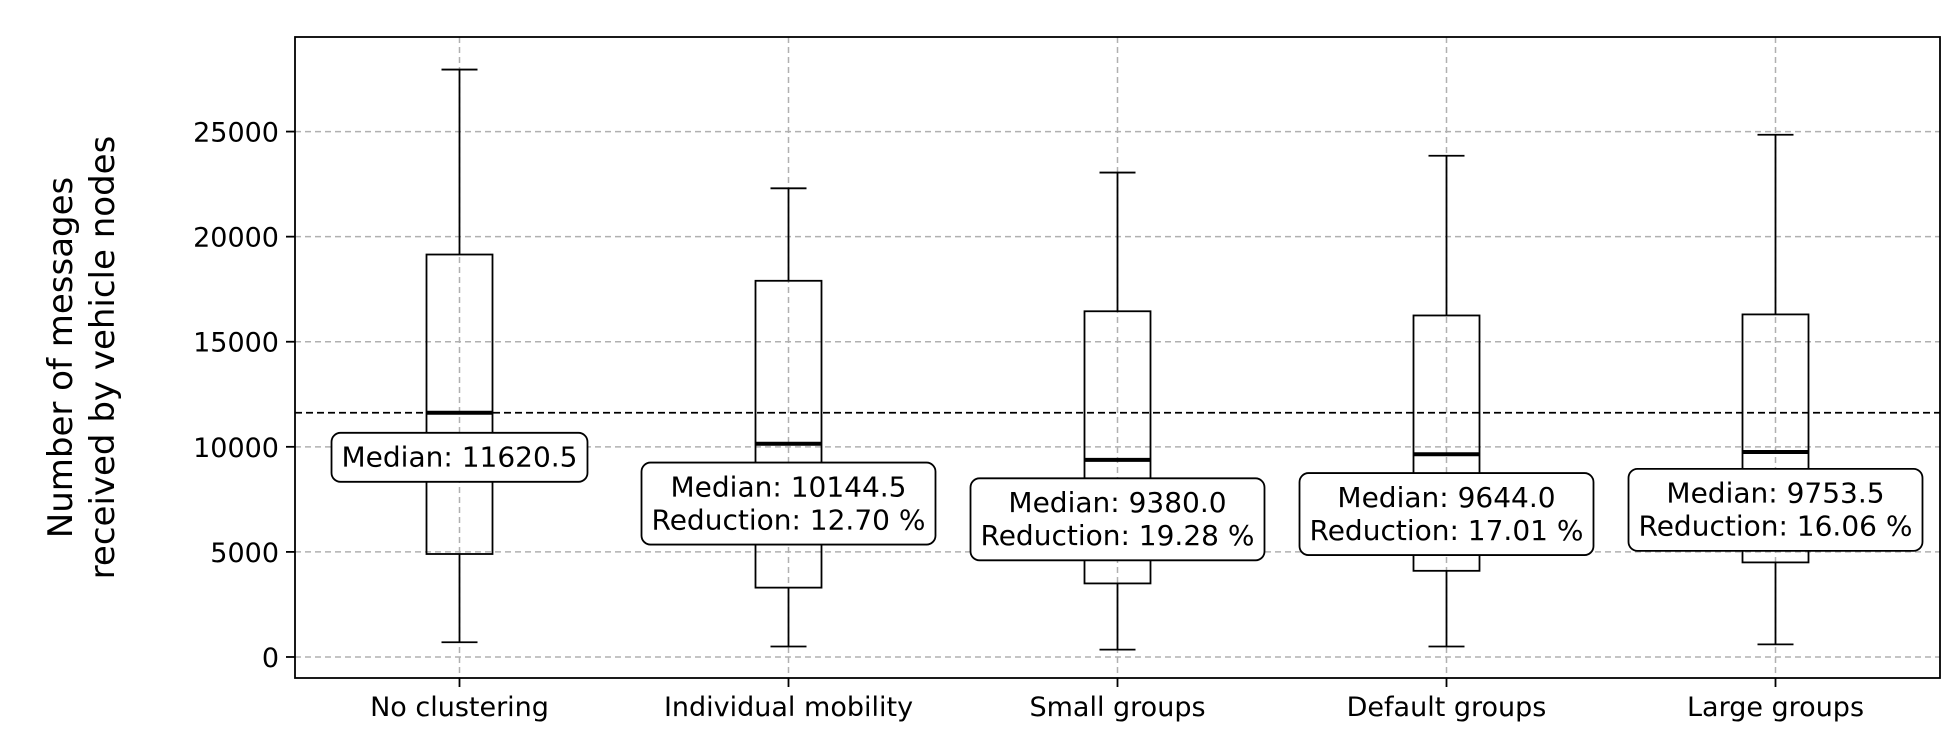 The image size is (1950, 750). Describe the element at coordinates (1117, 502) in the screenshot. I see `annotation-median-text: Median: 9380.0` at that location.